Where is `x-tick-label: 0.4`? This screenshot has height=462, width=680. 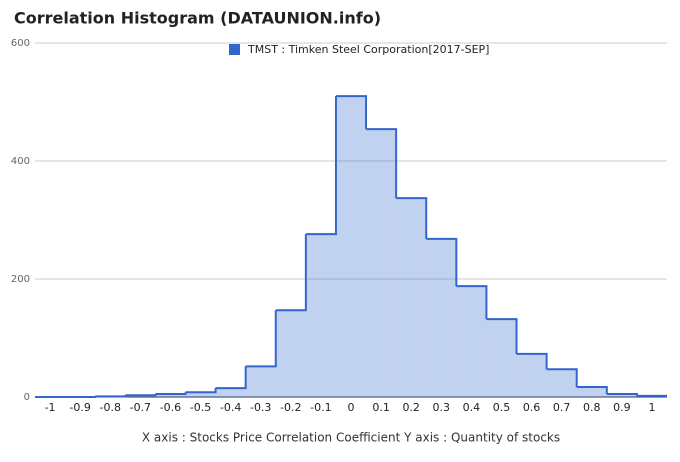
x-tick-label: 0.4 is located at coordinates (472, 407).